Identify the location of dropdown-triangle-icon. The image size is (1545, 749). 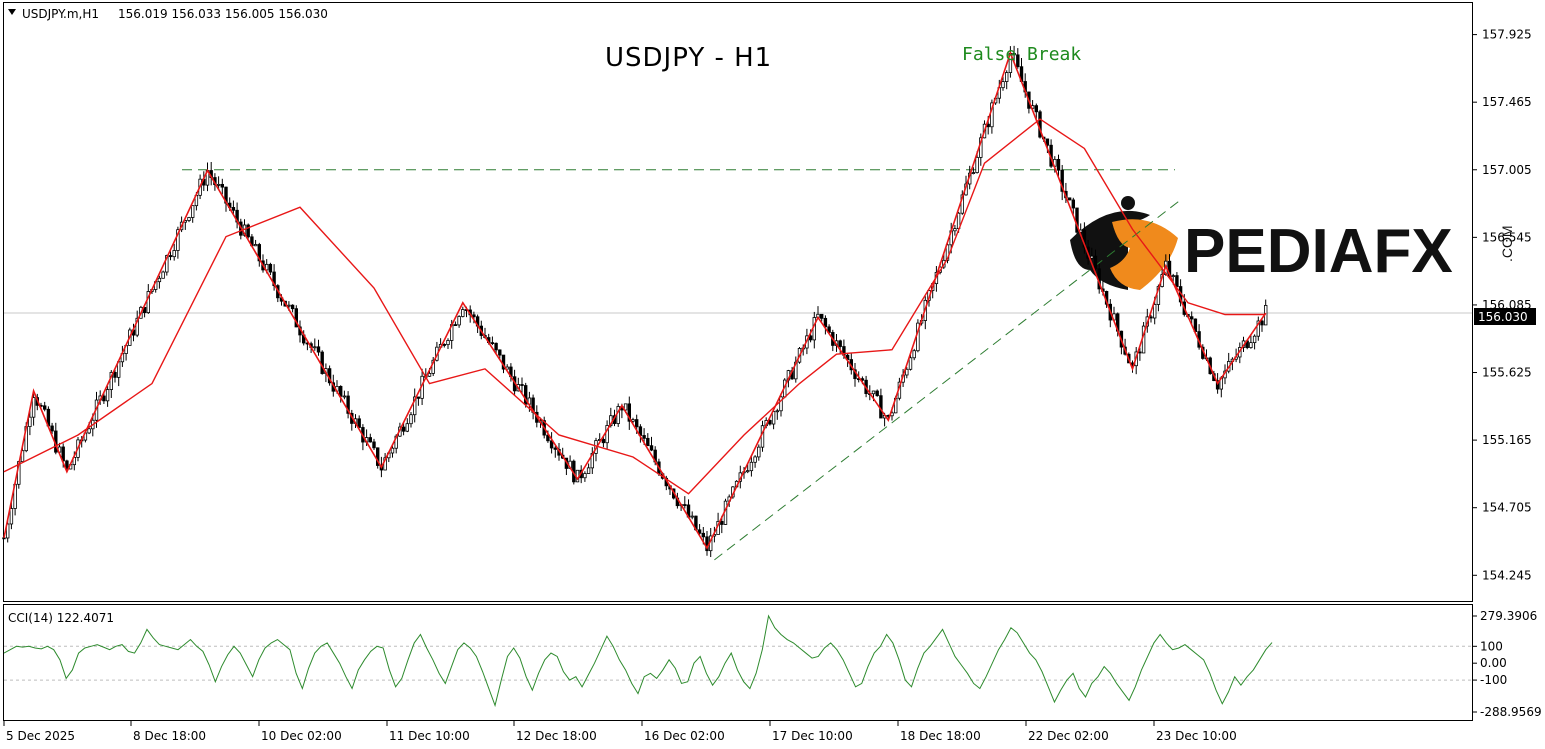
(12, 12).